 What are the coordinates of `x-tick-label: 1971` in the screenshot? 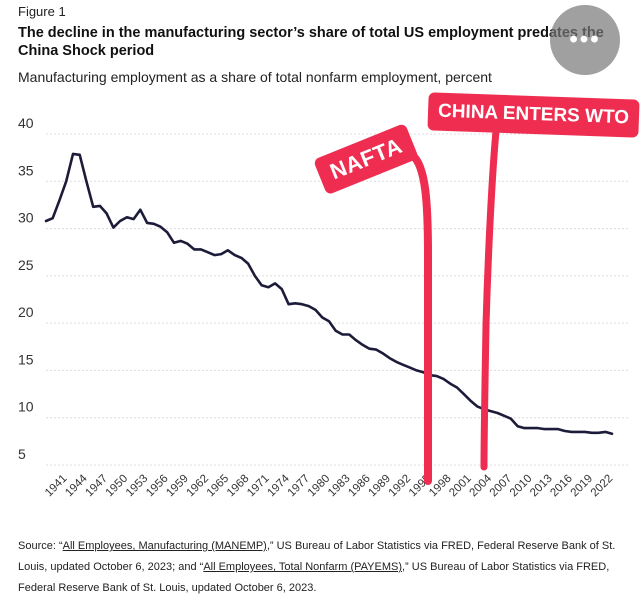 It's located at (258, 486).